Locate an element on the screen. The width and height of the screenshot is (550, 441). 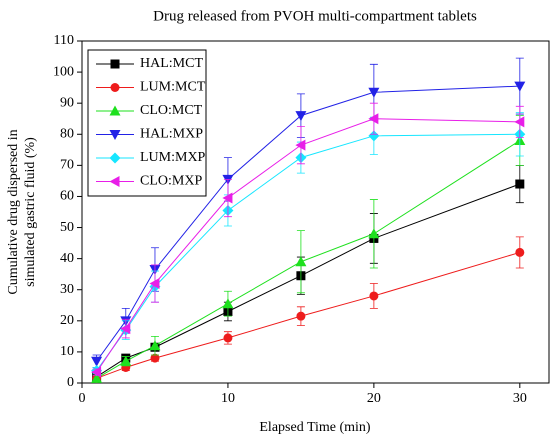
legend-label: HAL:MCT is located at coordinates (171, 63).